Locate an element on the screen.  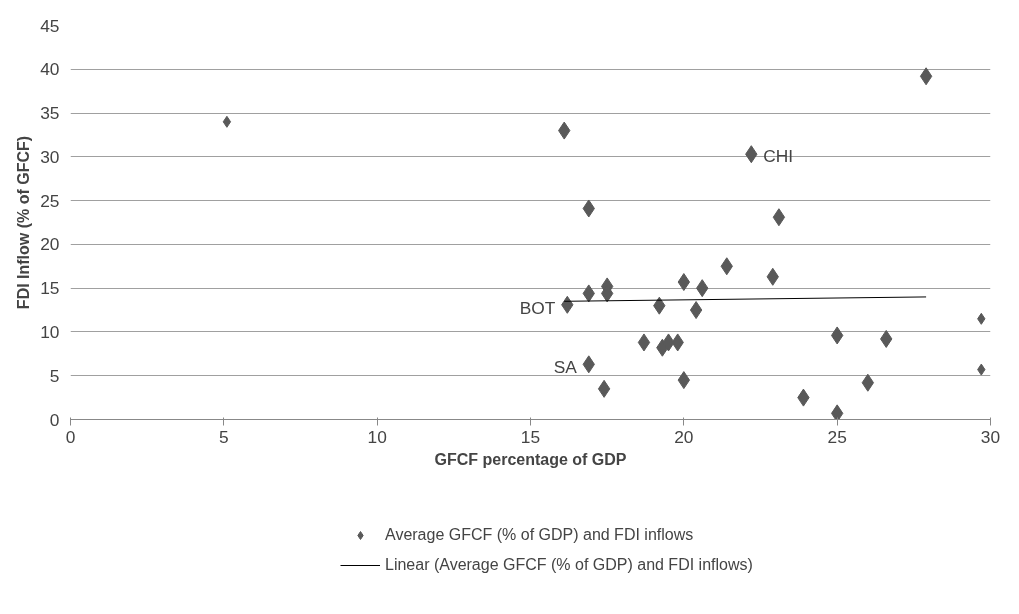
y-tick-label: 20 is located at coordinates (50, 244).